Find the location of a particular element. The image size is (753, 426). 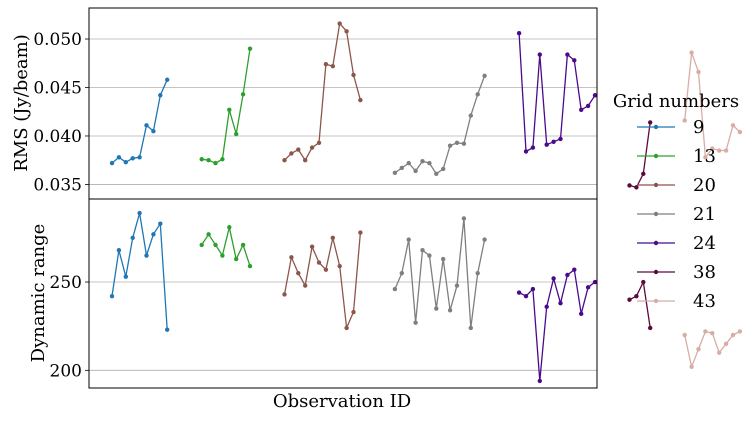

legend-entry-24: 24 is located at coordinates (676, 243).